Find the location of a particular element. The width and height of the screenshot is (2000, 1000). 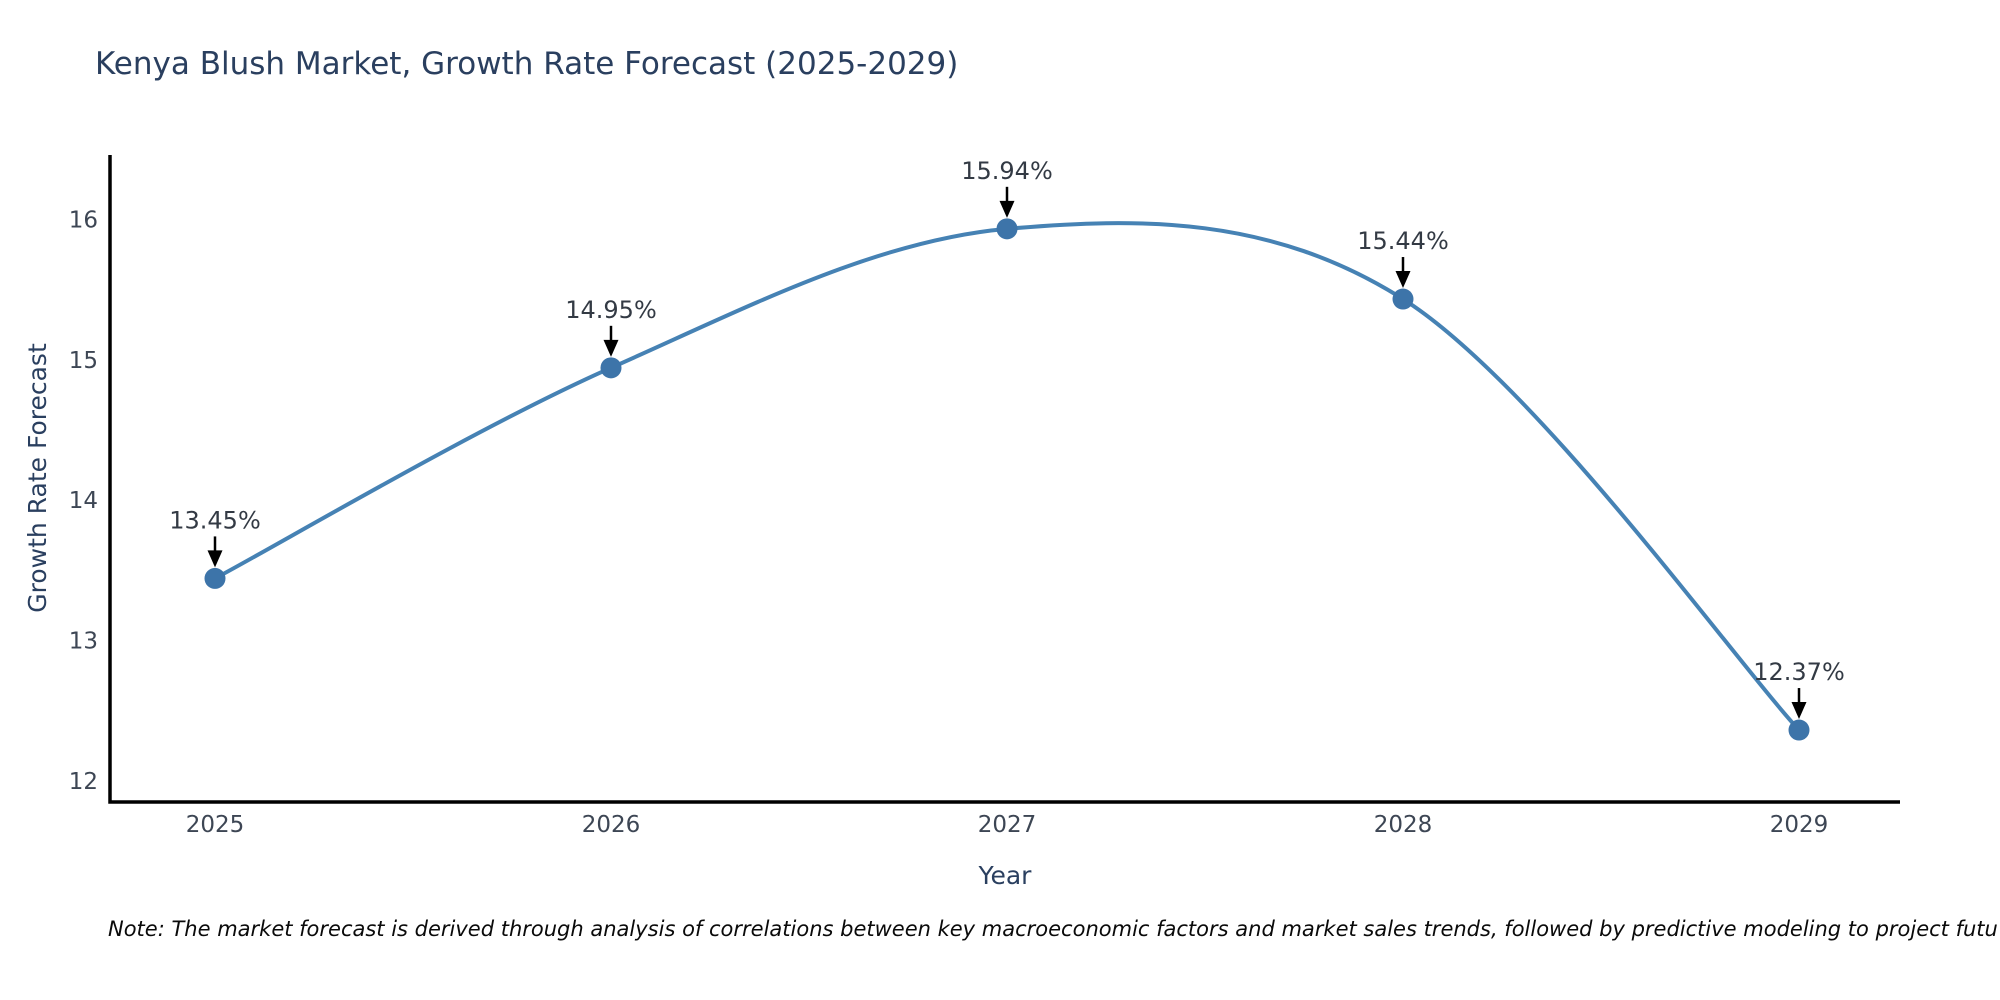

x-tick-label: 2027 is located at coordinates (1007, 825).